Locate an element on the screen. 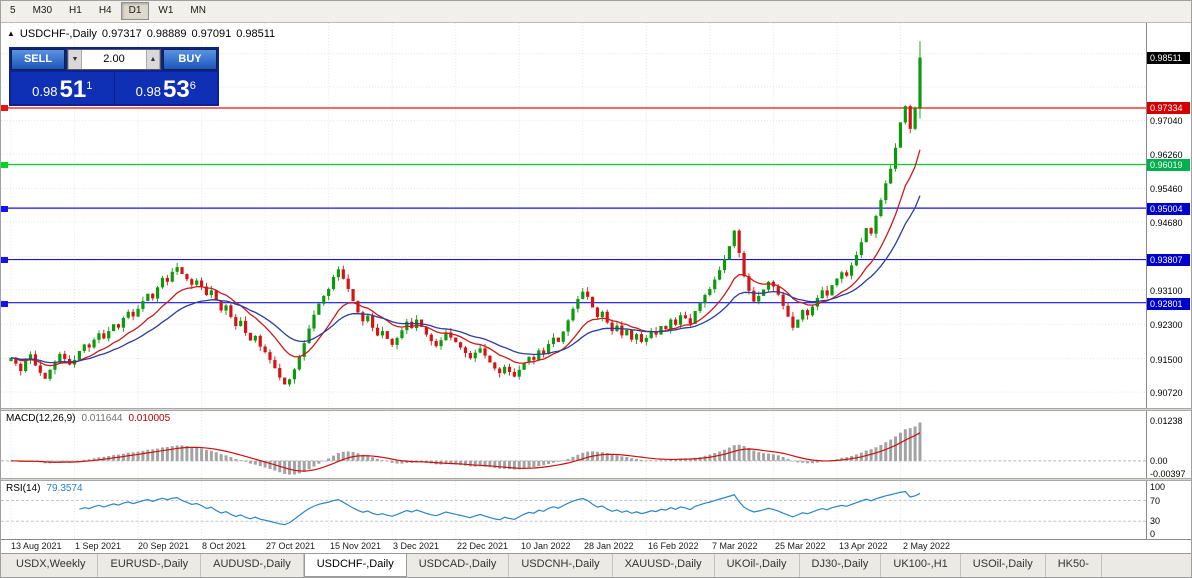 The height and width of the screenshot is (578, 1192). time-axis-label: 3 Dec 2021 is located at coordinates (416, 546).